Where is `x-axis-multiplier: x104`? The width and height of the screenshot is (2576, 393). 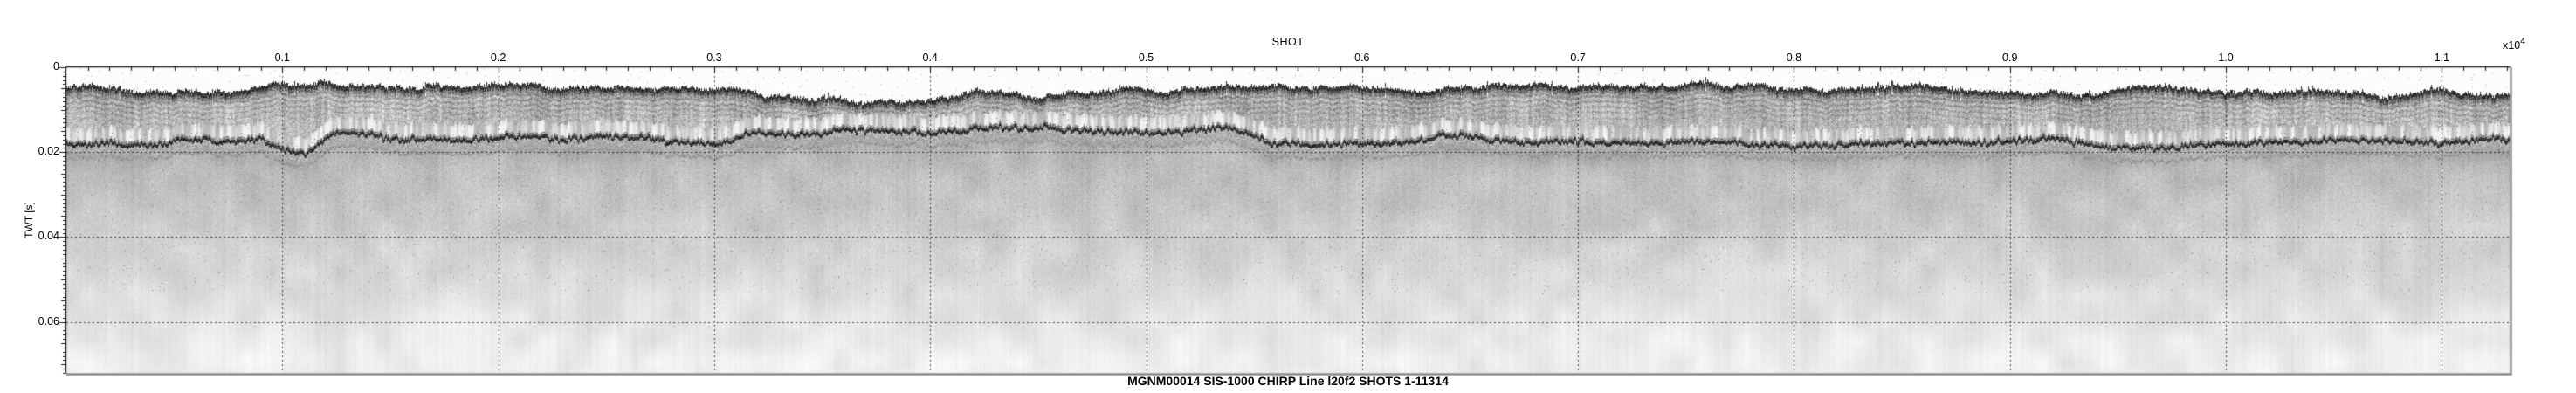 x-axis-multiplier: x104 is located at coordinates (2514, 44).